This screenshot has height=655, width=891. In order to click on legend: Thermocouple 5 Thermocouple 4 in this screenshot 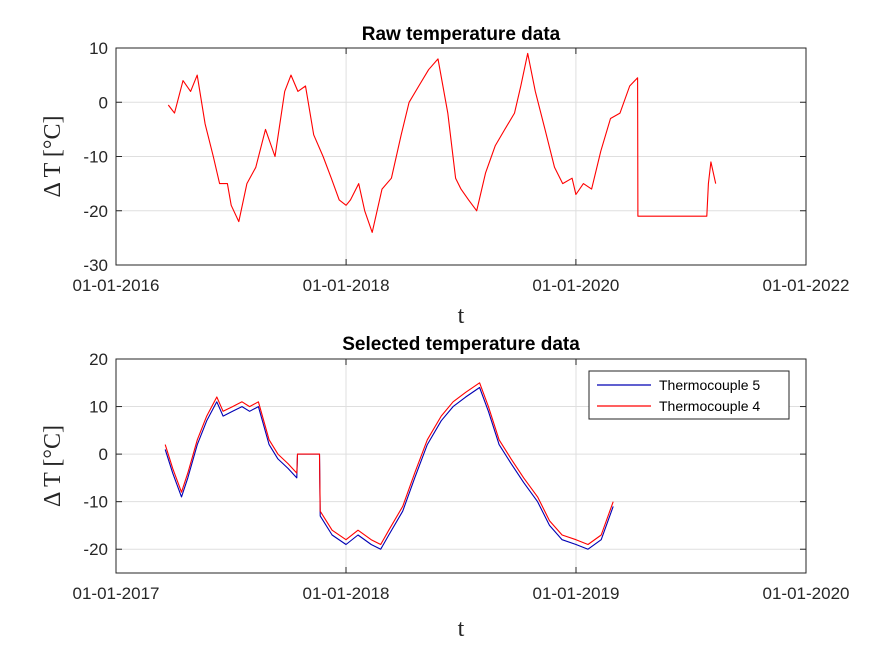, I will do `click(689, 395)`.